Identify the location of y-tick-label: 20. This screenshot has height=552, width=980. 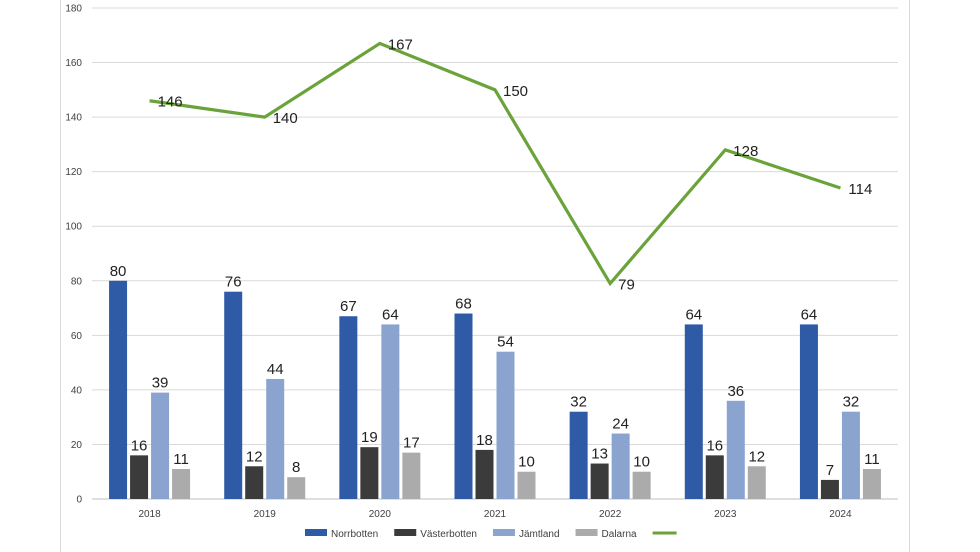
(77, 445).